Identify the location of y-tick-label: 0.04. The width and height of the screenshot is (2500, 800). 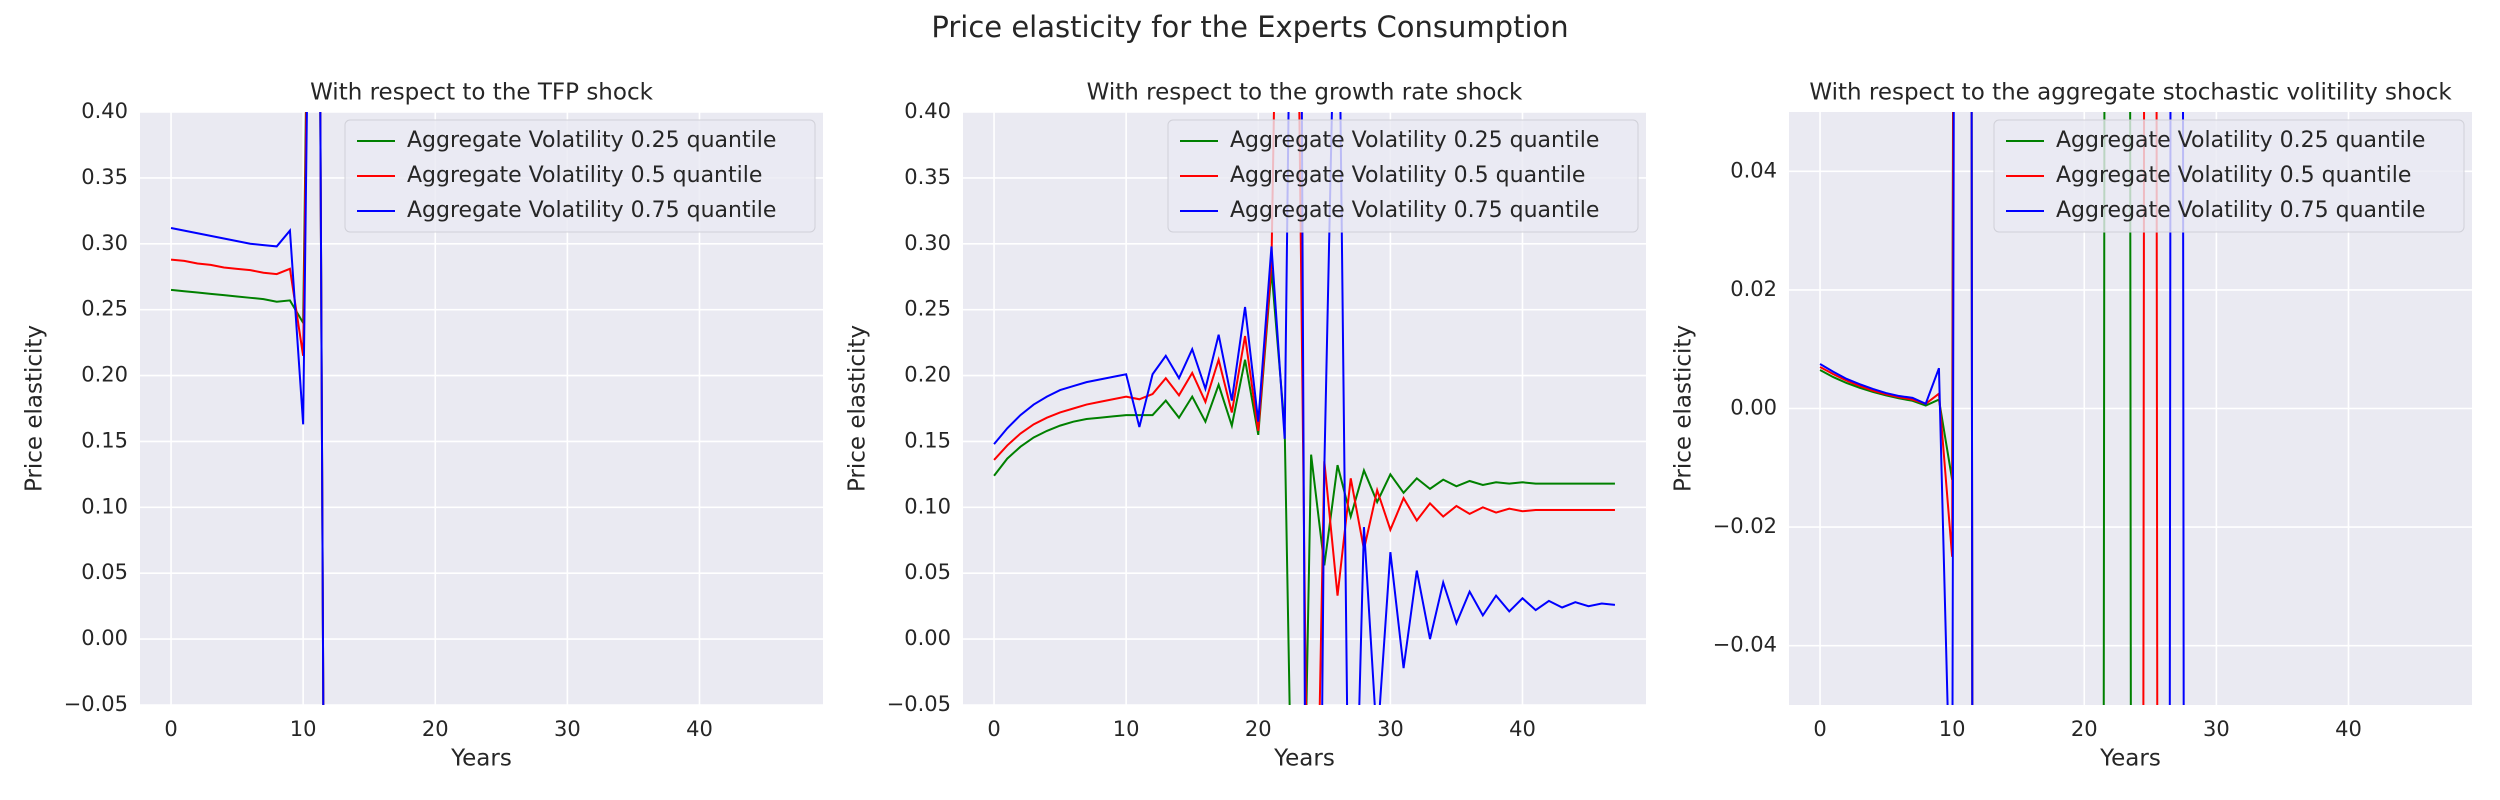
(1753, 170).